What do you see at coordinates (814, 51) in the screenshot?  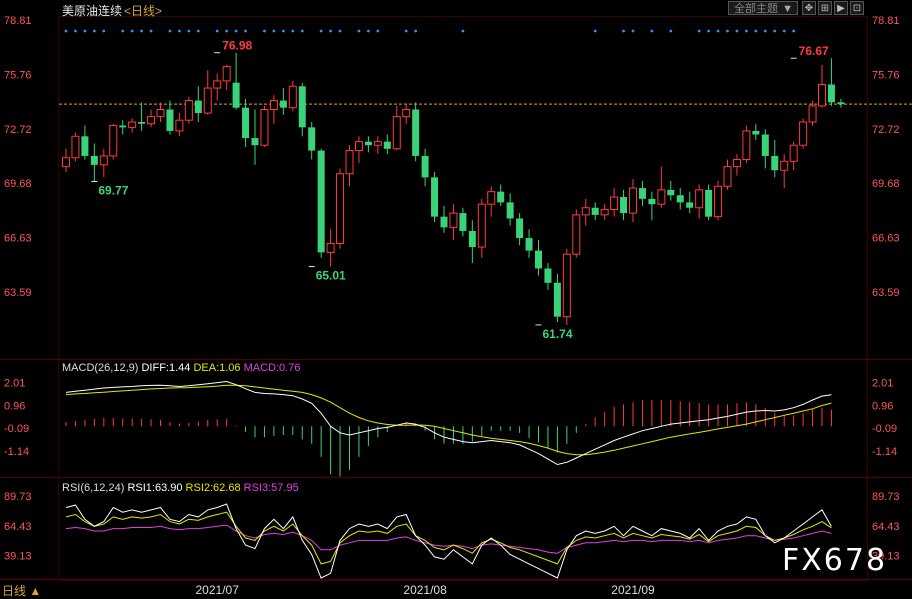 I see `high-annotation: 76.67` at bounding box center [814, 51].